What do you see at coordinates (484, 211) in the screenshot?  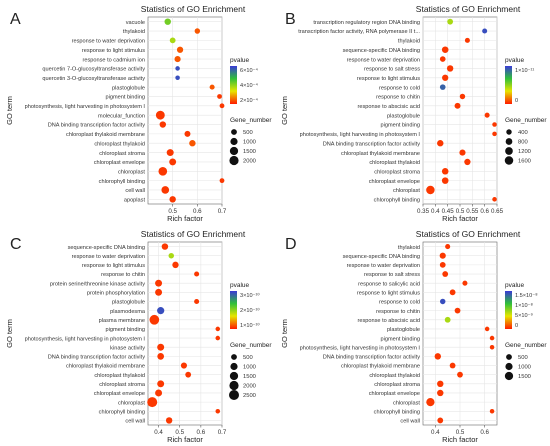 I see `x-tick-label: 0.6` at bounding box center [484, 211].